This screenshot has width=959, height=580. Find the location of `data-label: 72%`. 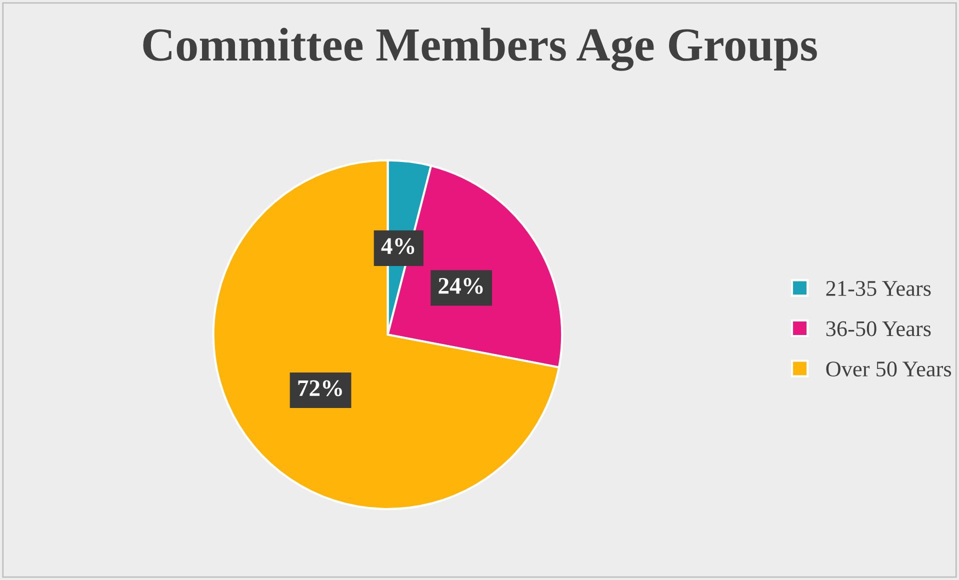

data-label: 72% is located at coordinates (320, 388).